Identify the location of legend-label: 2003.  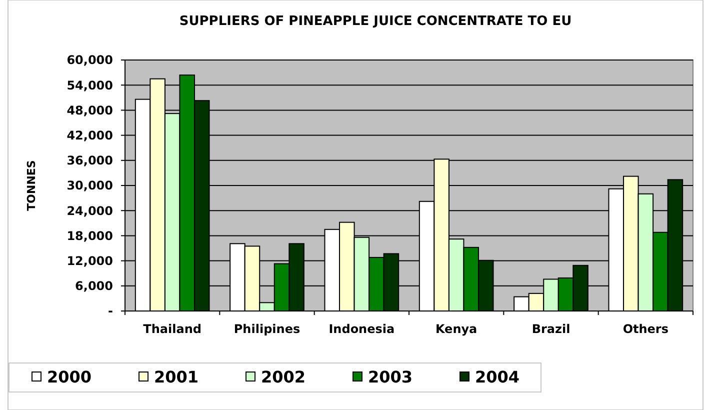
(390, 377).